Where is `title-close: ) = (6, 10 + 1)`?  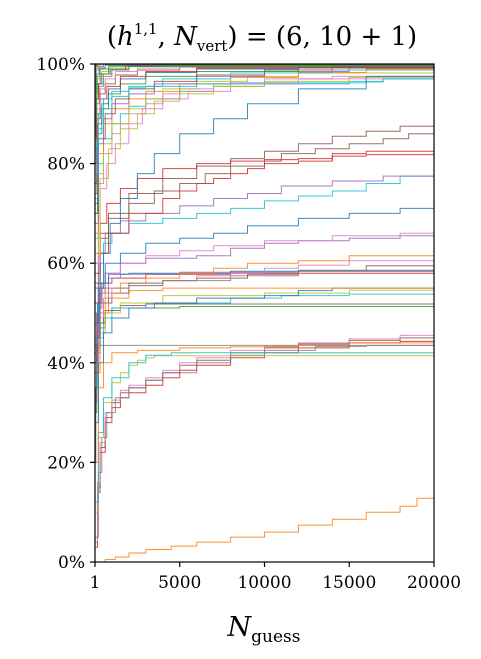
title-close: ) = (6, 10 + 1) is located at coordinates (322, 37).